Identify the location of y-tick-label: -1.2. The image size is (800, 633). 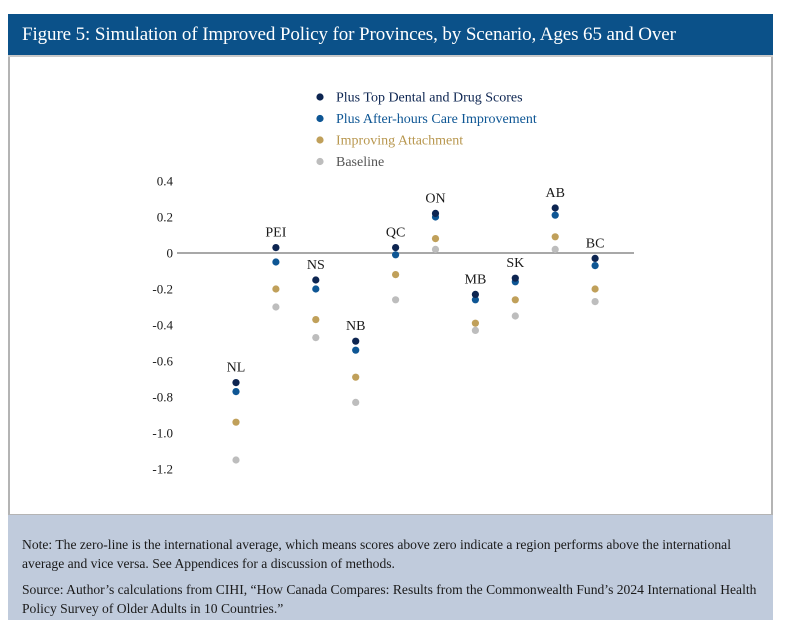
(162, 469).